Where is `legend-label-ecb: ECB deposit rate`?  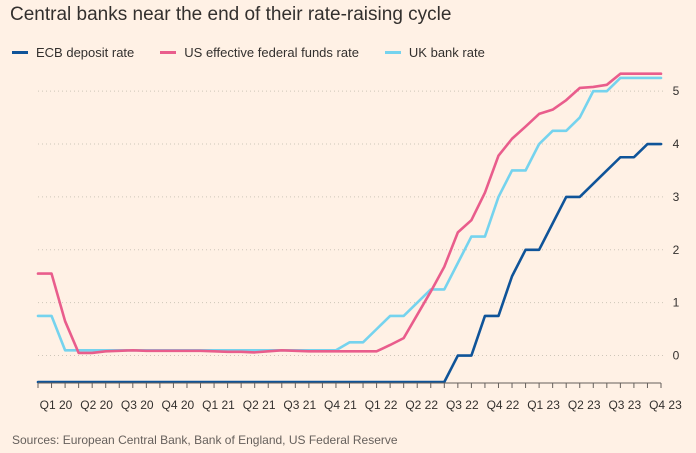
legend-label-ecb: ECB deposit rate is located at coordinates (85, 52).